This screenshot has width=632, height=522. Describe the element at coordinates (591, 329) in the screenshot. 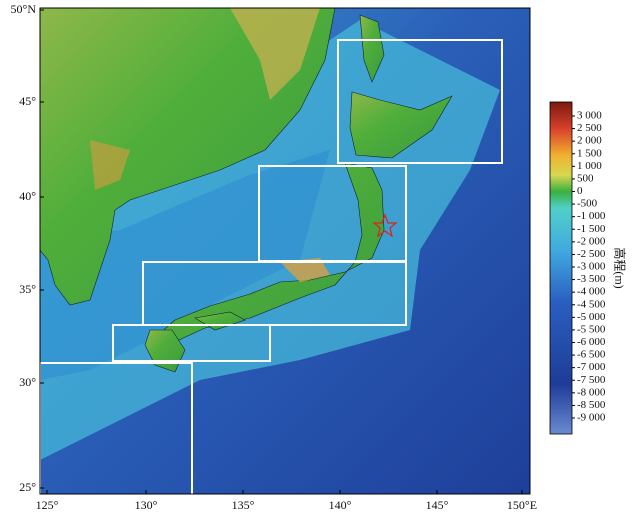

I see `colorbar-label: -5 500` at that location.